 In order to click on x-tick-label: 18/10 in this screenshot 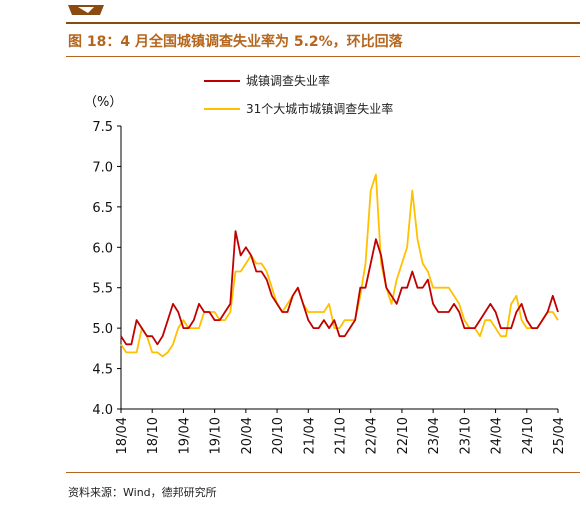, I will do `click(153, 435)`.